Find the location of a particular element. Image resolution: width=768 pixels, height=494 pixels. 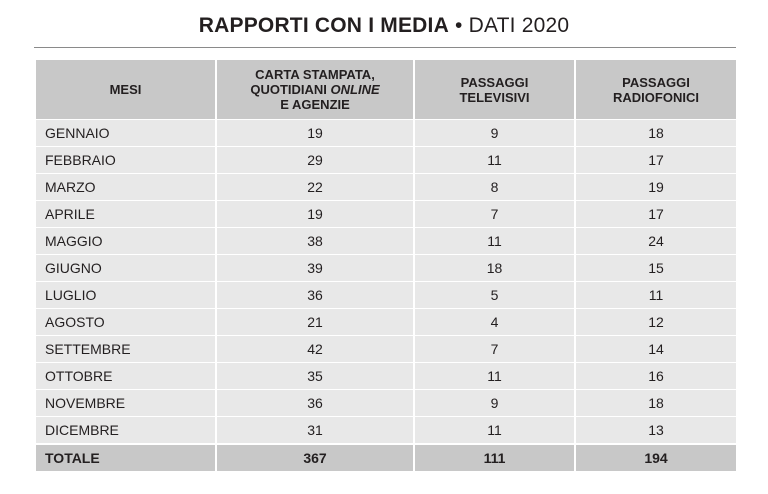

header-months: MESI is located at coordinates (126, 90).